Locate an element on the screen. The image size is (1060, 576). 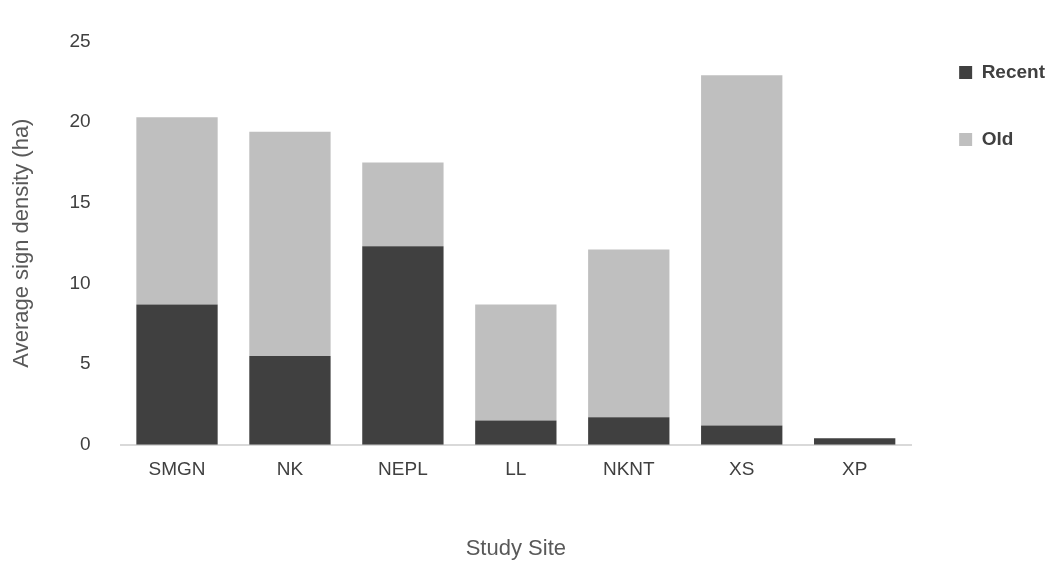
y-tick-label: 20 is located at coordinates (80, 121).